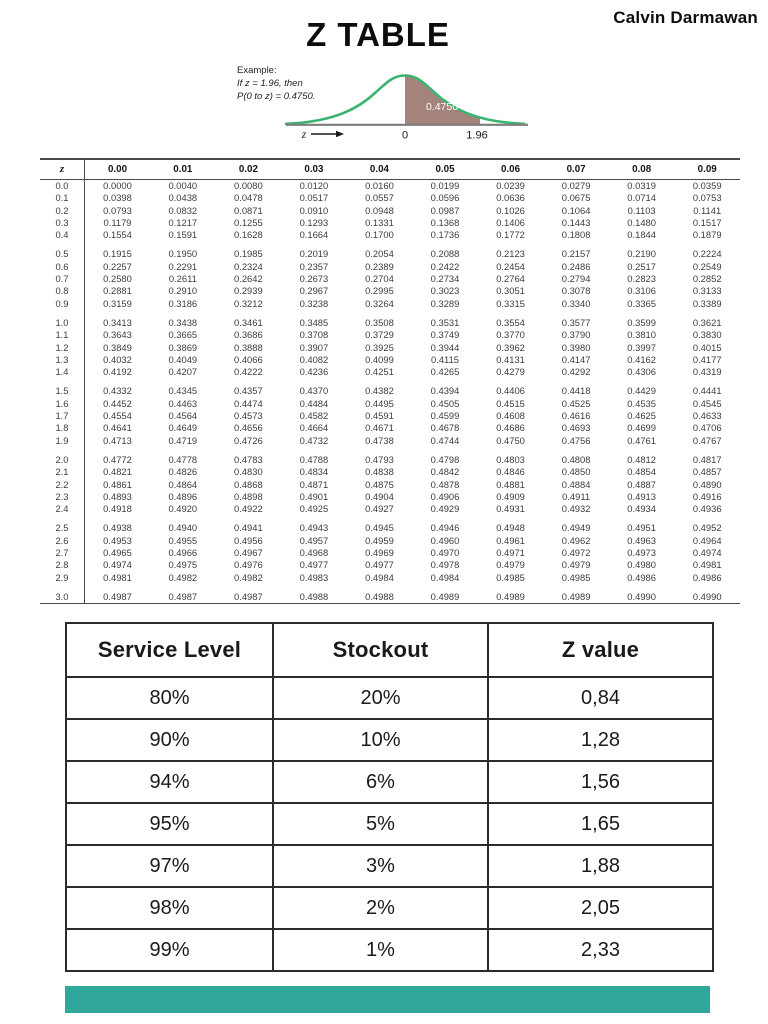 The width and height of the screenshot is (768, 1024). Describe the element at coordinates (276, 96) in the screenshot. I see `example-line-3: P(0 to z) = 0.4750.` at that location.